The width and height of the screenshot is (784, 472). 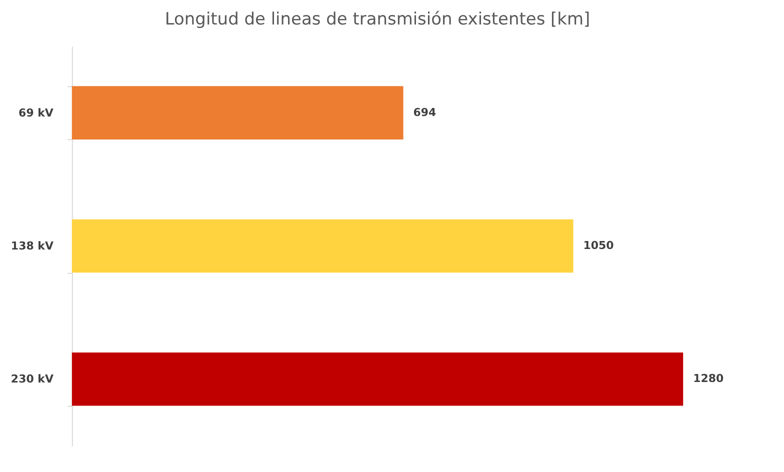 What do you see at coordinates (36, 113) in the screenshot?
I see `y-tick-label: 69 kV` at bounding box center [36, 113].